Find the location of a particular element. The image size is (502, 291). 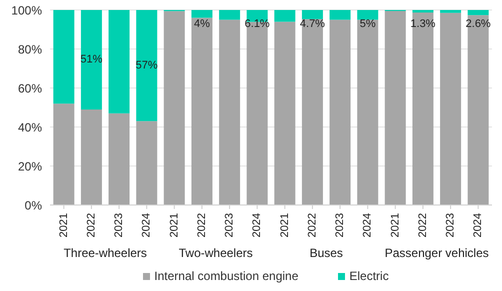

legend-label: Internal combustion engine is located at coordinates (226, 276).